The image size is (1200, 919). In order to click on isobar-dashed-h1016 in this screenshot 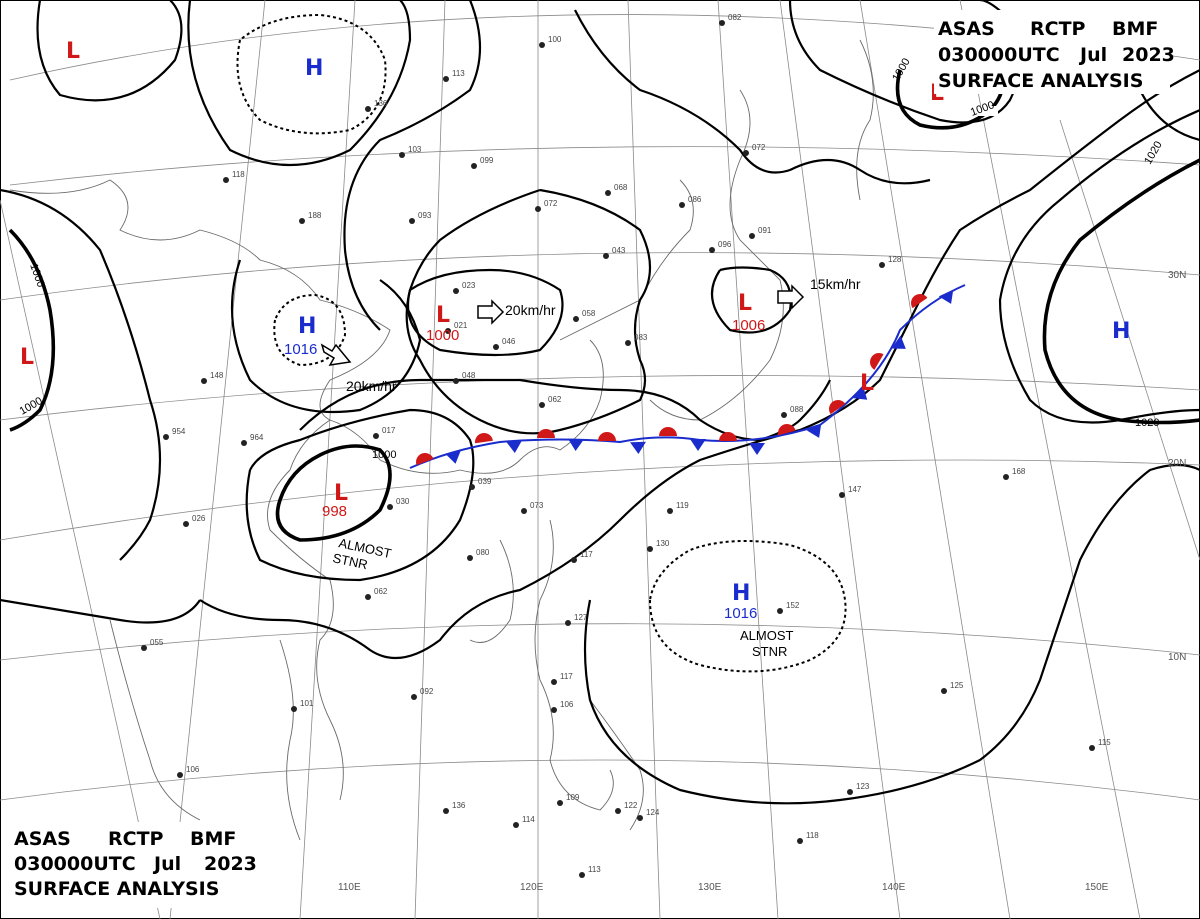, I will do `click(310, 330)`.